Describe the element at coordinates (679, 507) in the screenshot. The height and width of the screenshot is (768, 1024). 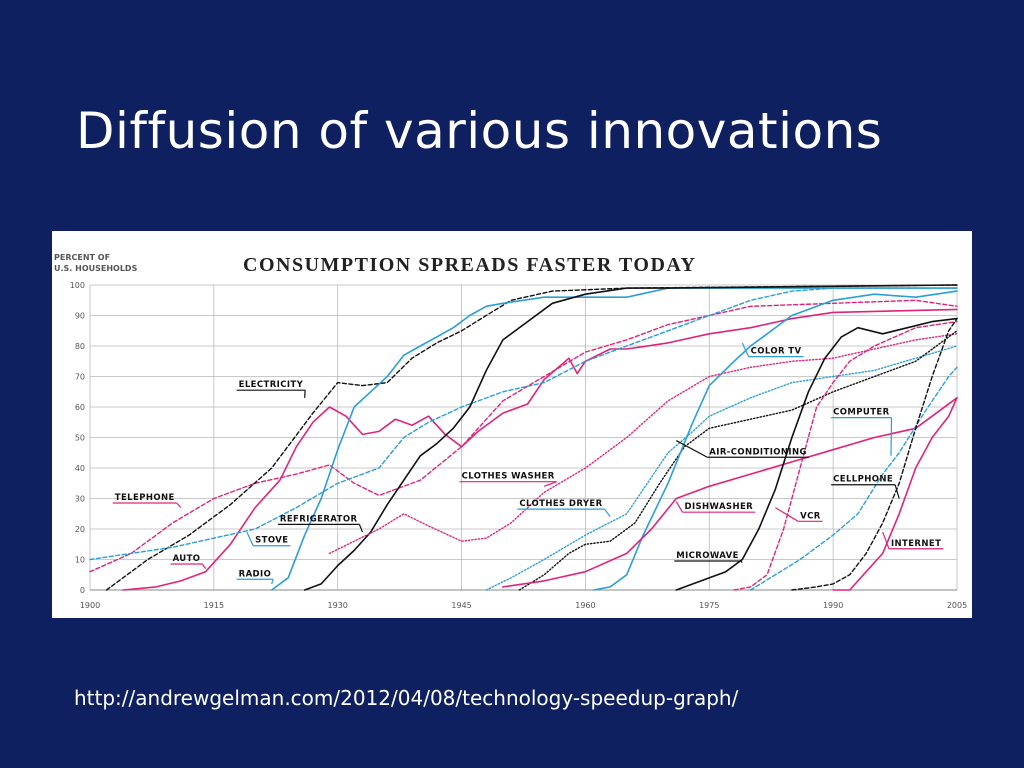
I see `series-label-leader-dishwasher` at that location.